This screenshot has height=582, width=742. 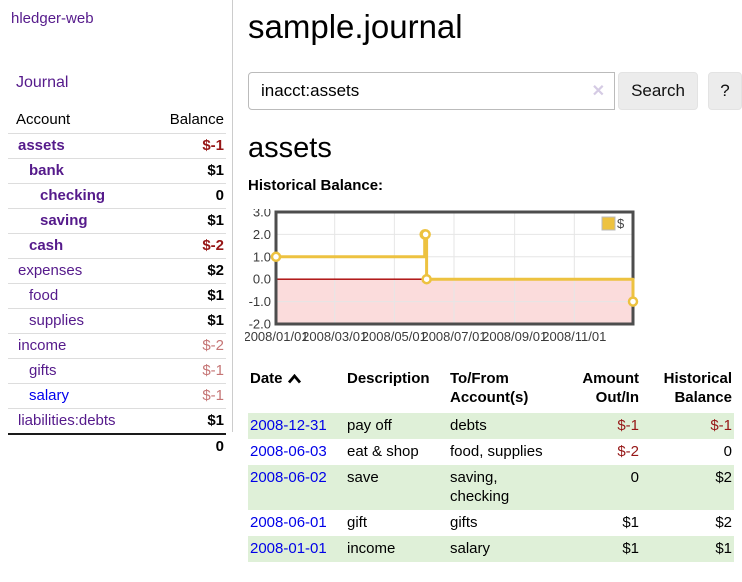 I want to click on page-title: sample.journal, so click(x=355, y=26).